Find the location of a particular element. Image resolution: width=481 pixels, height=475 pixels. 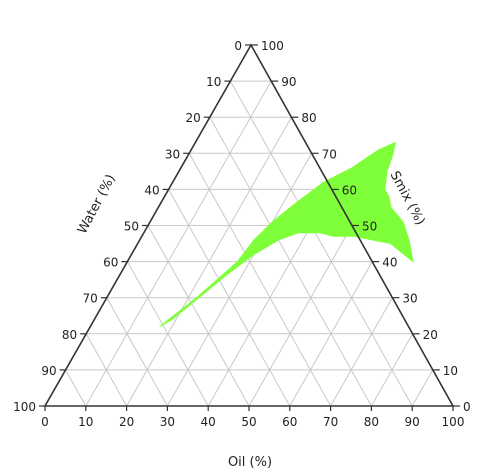

smix-tick-label: 80 is located at coordinates (308, 118).